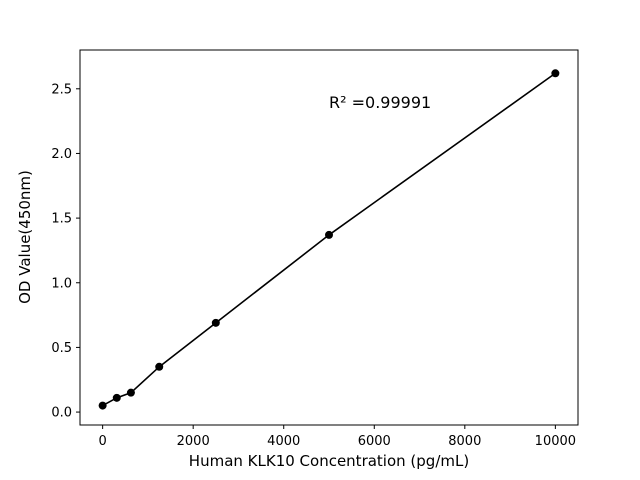 The width and height of the screenshot is (640, 480). Describe the element at coordinates (555, 441) in the screenshot. I see `x-tick-label: 10000` at that location.